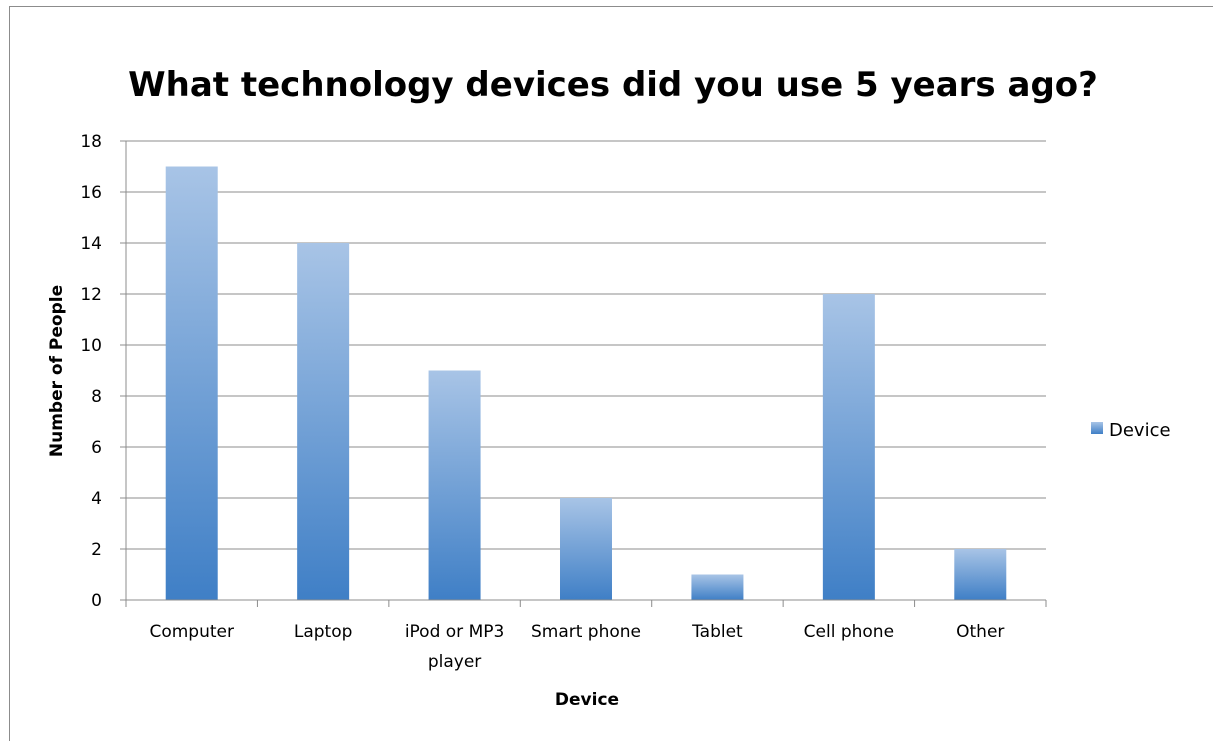  I want to click on legend: Device, so click(1131, 430).